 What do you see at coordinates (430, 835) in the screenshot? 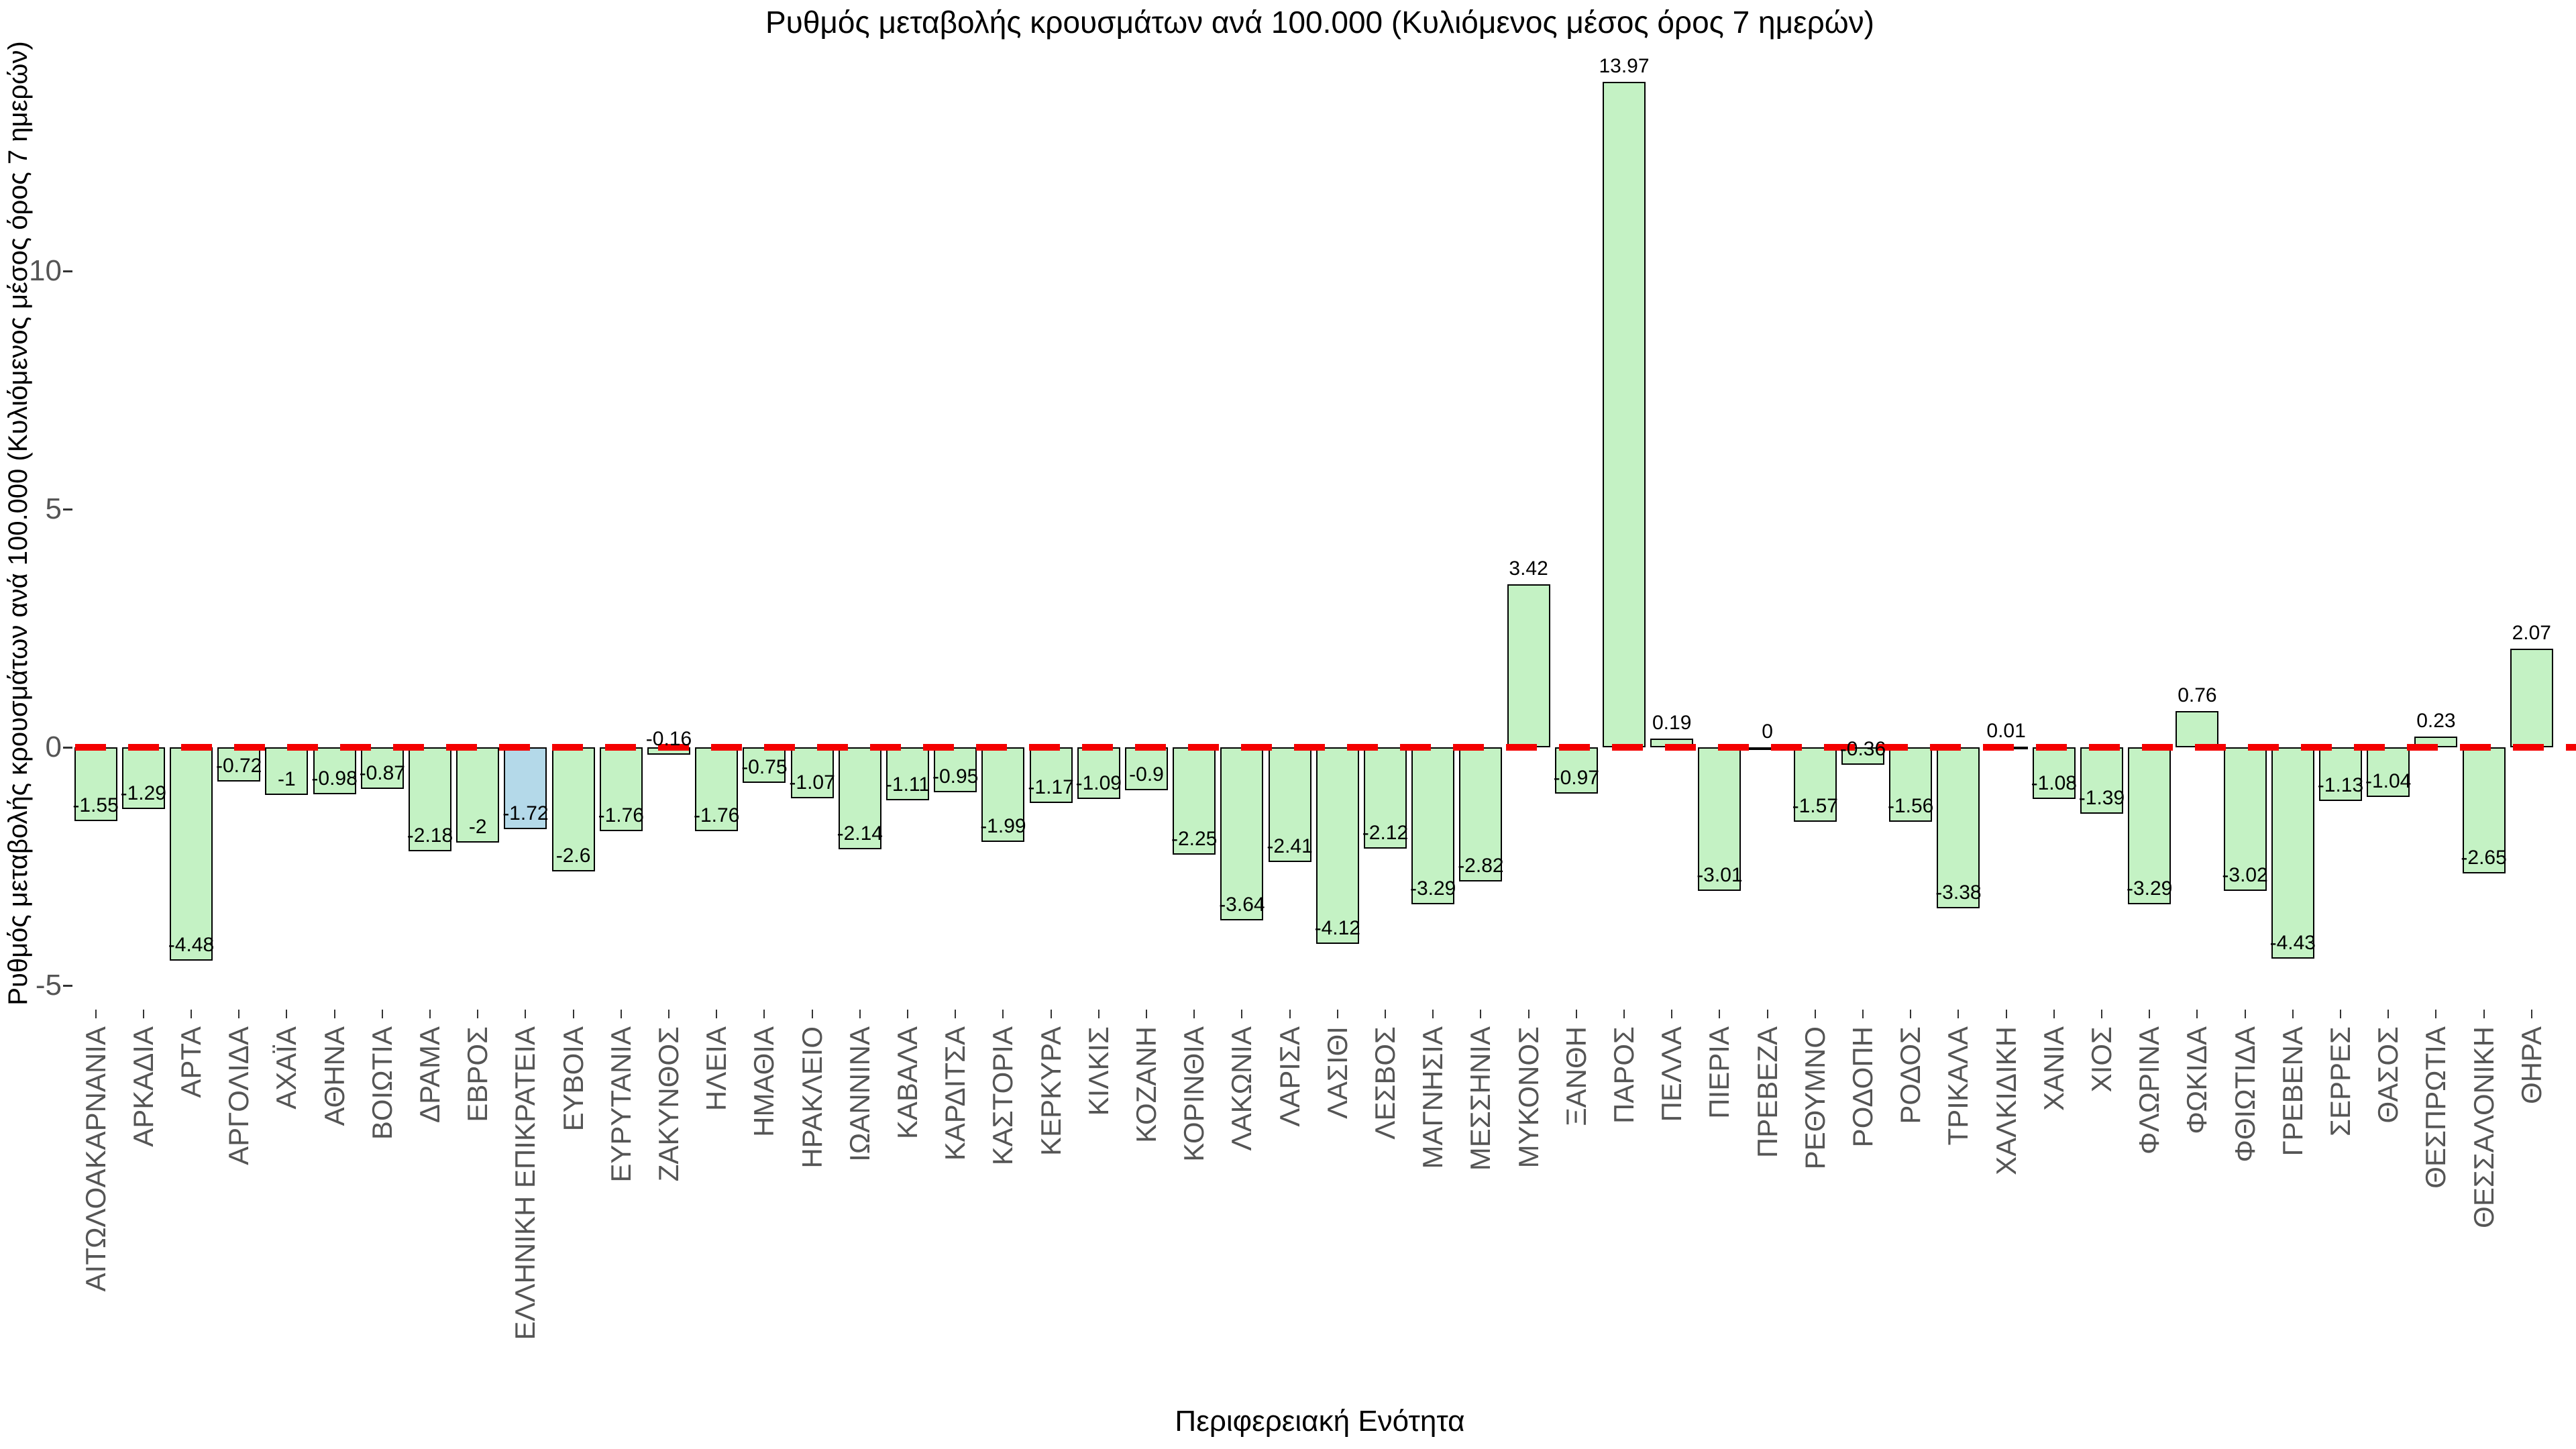
I see `bar-value-label: -2.18` at bounding box center [430, 835].